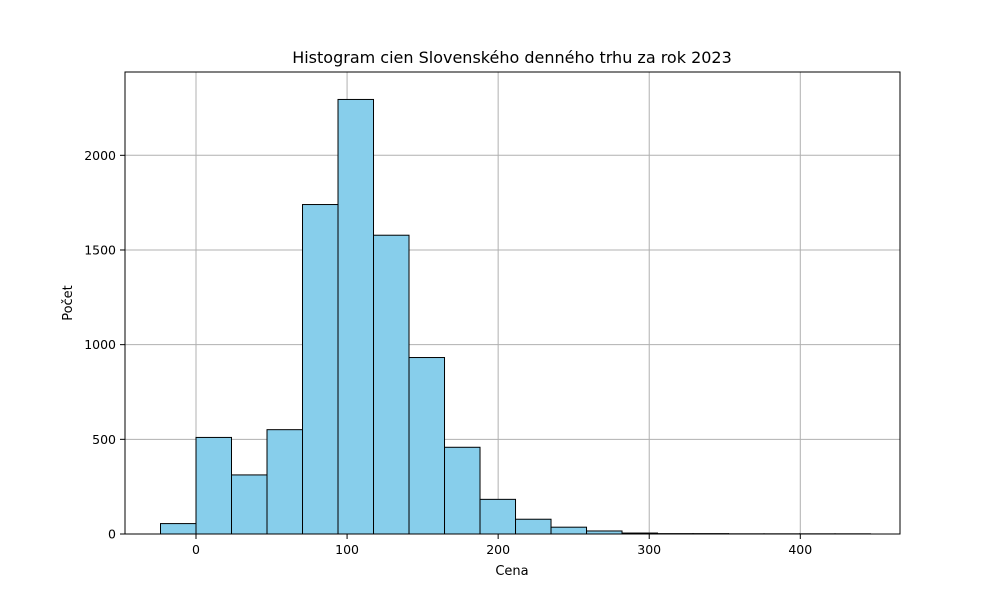  I want to click on x-axis-label: Cena, so click(511, 571).